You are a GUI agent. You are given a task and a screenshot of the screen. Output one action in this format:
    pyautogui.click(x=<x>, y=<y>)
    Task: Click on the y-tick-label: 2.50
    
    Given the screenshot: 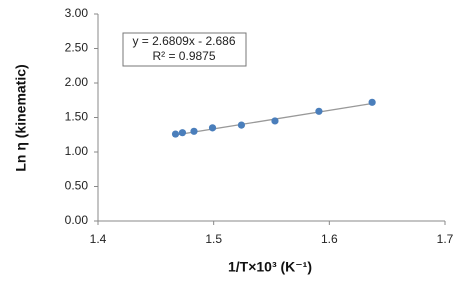 What is the action you would take?
    pyautogui.click(x=77, y=48)
    